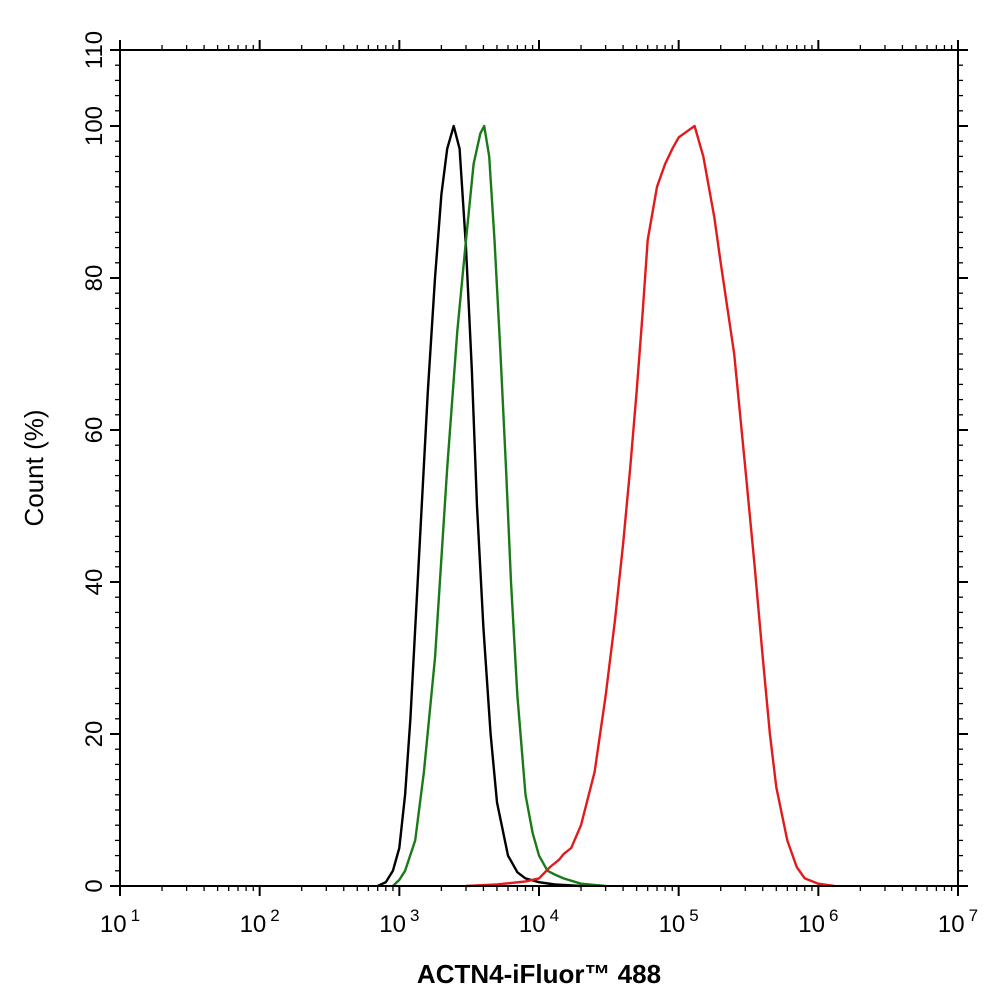 The image size is (994, 1002). Describe the element at coordinates (693, 915) in the screenshot. I see `x-tick-exponent: 5` at that location.